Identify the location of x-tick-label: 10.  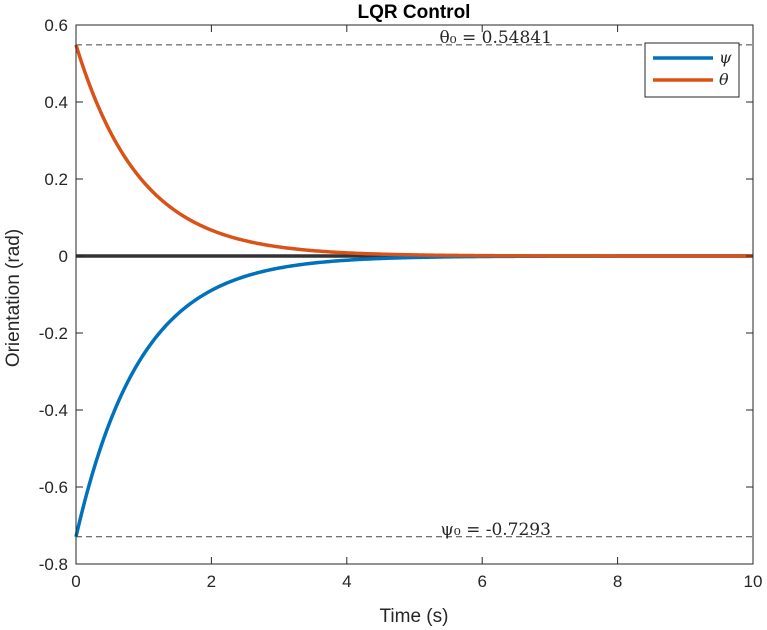
(753, 581).